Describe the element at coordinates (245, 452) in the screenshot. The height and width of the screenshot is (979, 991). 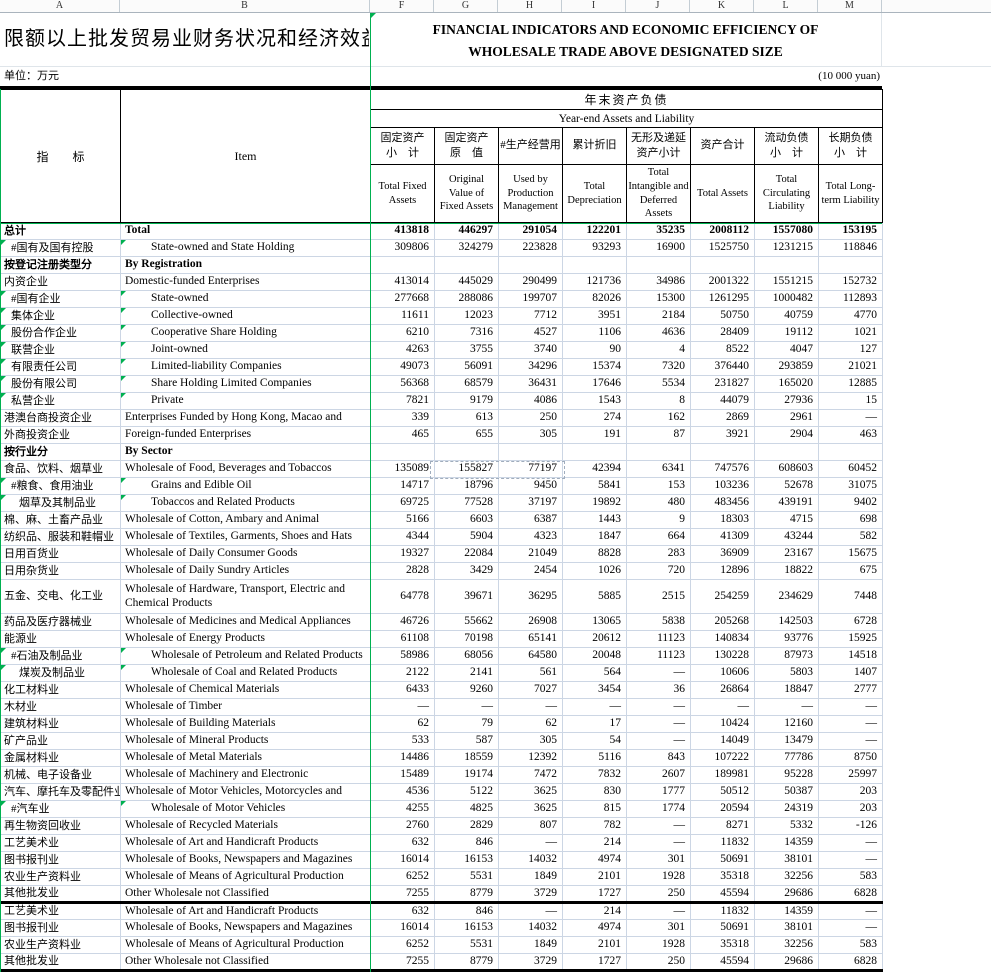
I see `indicator-cell-en: By Sector` at that location.